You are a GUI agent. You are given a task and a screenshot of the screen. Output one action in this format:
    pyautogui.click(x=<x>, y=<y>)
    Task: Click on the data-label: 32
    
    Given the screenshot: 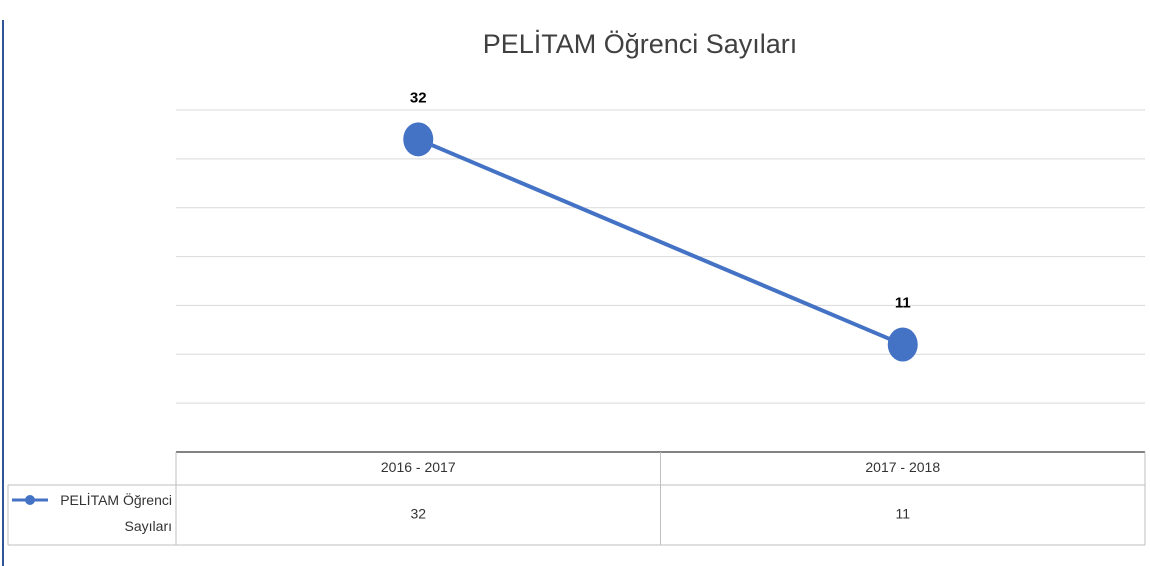 What is the action you would take?
    pyautogui.click(x=418, y=97)
    